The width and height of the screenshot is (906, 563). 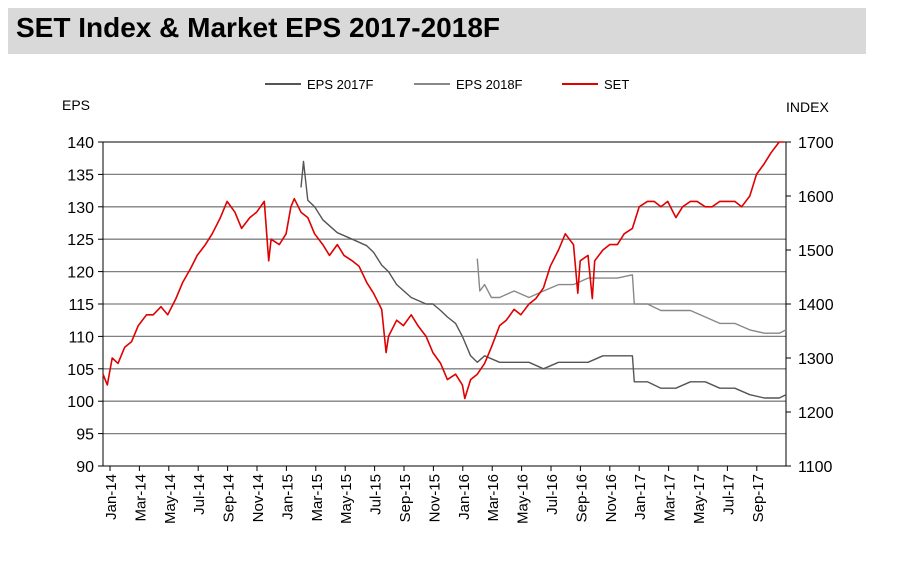 What do you see at coordinates (581, 498) in the screenshot?
I see `x-tick-label: Sep-16` at bounding box center [581, 498].